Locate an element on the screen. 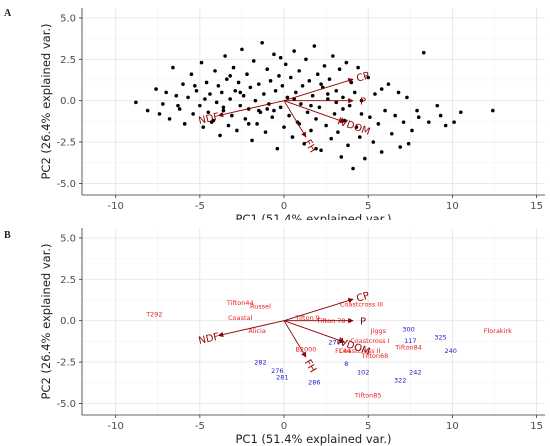 The width and height of the screenshot is (550, 446). sample-label-red: T292 is located at coordinates (153, 315).